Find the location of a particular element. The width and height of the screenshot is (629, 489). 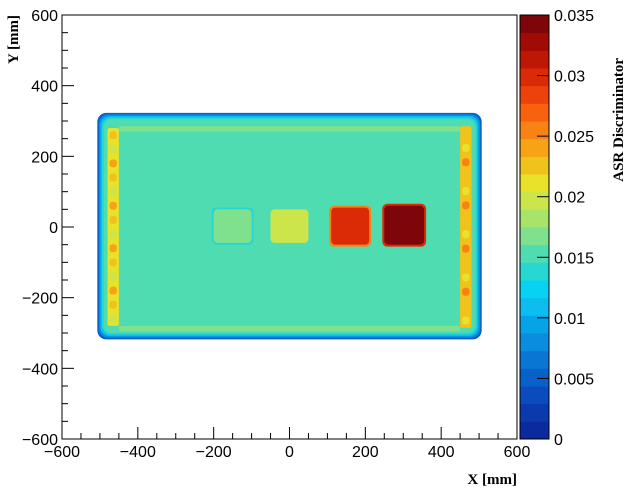

x-tick-label: 400 is located at coordinates (441, 452).